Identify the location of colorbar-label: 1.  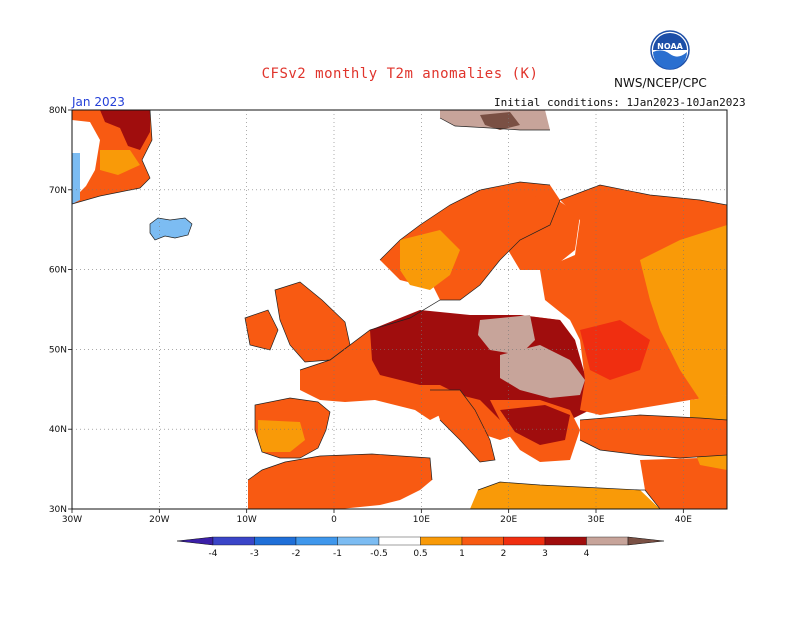
(462, 554).